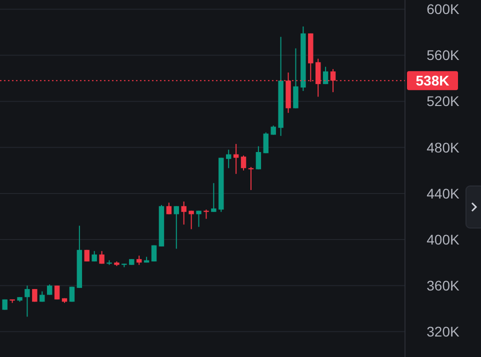 The width and height of the screenshot is (481, 357). What do you see at coordinates (443, 147) in the screenshot?
I see `y-tick-label: 480K` at bounding box center [443, 147].